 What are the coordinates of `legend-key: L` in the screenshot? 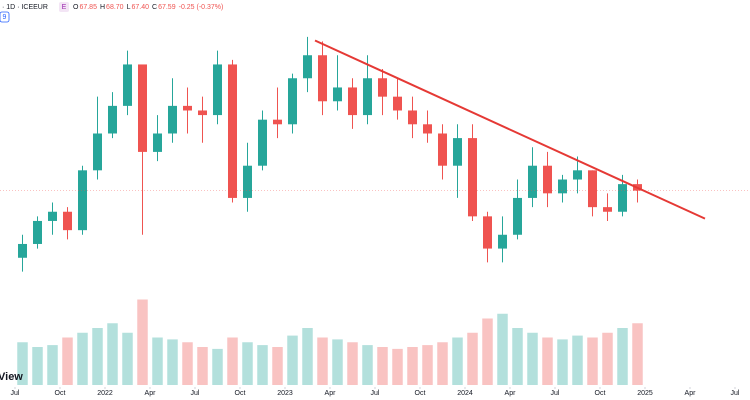 It's located at (129, 7).